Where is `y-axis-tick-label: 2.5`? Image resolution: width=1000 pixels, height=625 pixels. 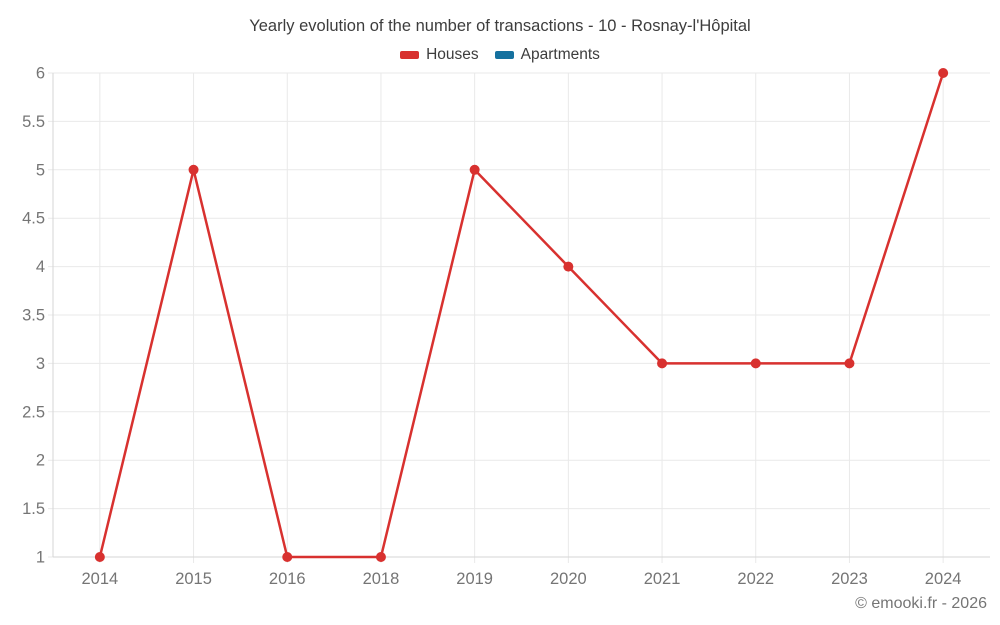 y-axis-tick-label: 2.5 is located at coordinates (33, 412).